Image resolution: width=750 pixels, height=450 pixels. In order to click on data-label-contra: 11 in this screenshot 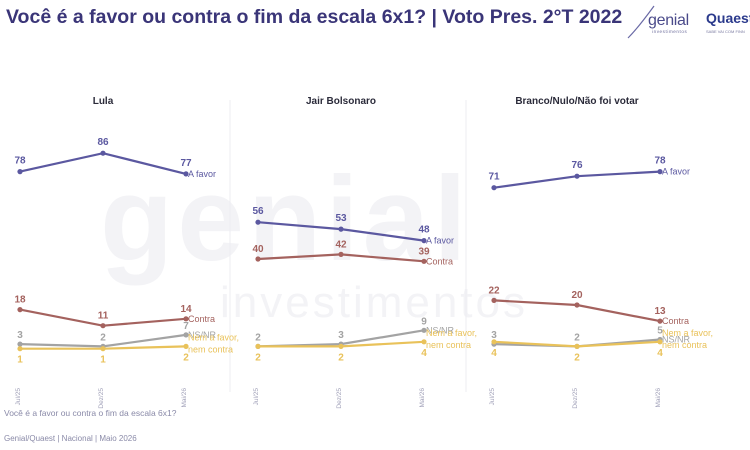, I will do `click(103, 316)`.